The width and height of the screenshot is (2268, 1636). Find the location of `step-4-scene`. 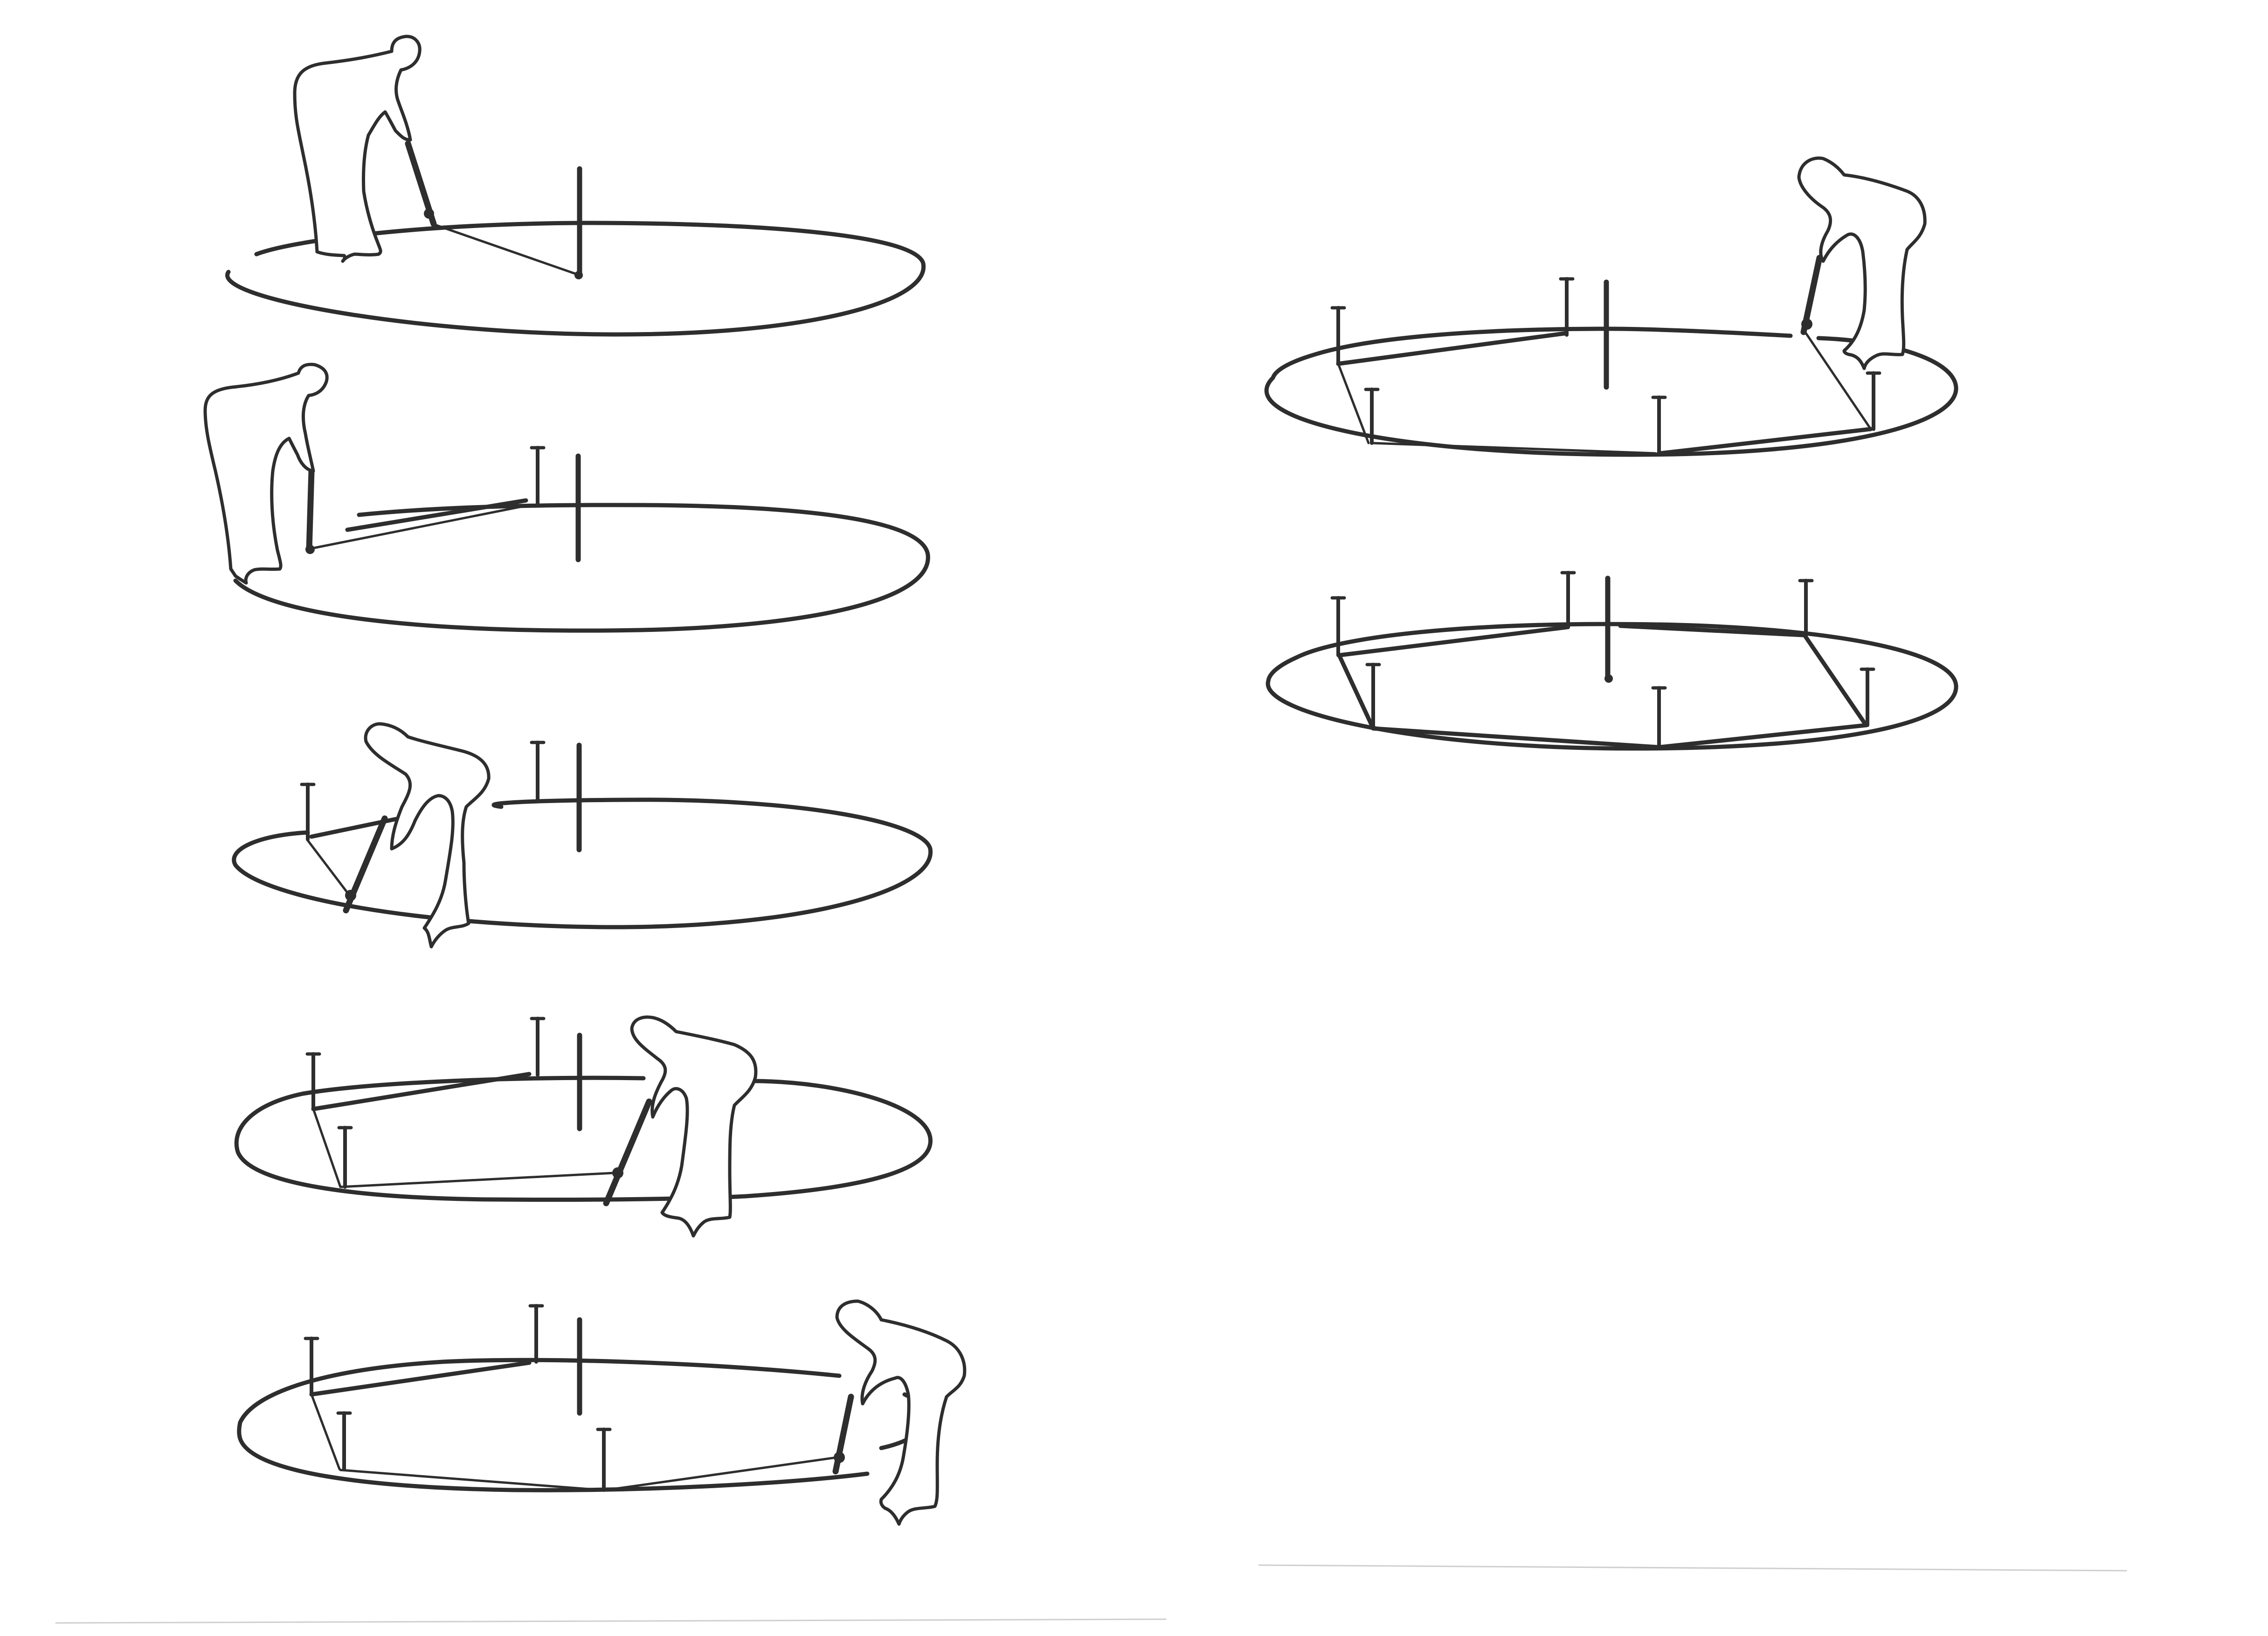

step-4-scene is located at coordinates (583, 1126).